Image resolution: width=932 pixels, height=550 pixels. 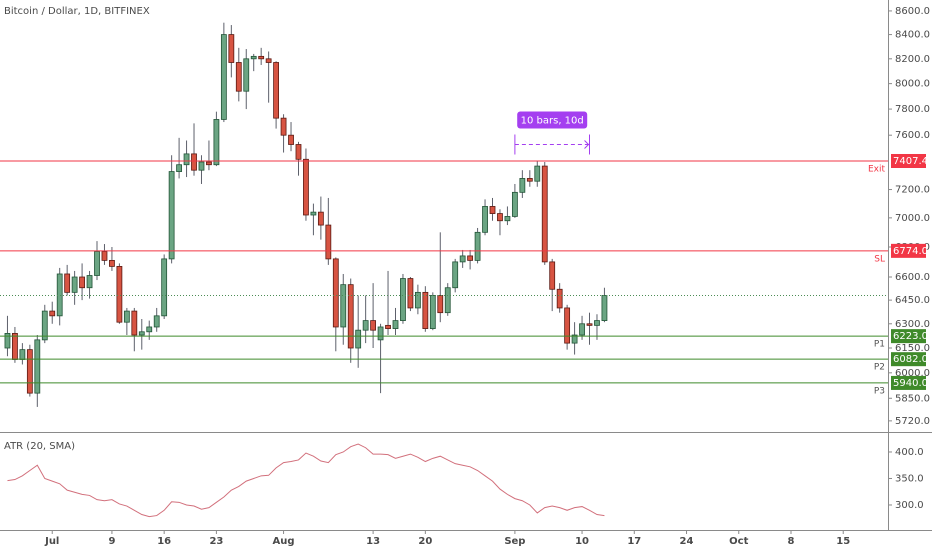 What do you see at coordinates (912, 373) in the screenshot?
I see `y-tick-label: 6000.0` at bounding box center [912, 373].